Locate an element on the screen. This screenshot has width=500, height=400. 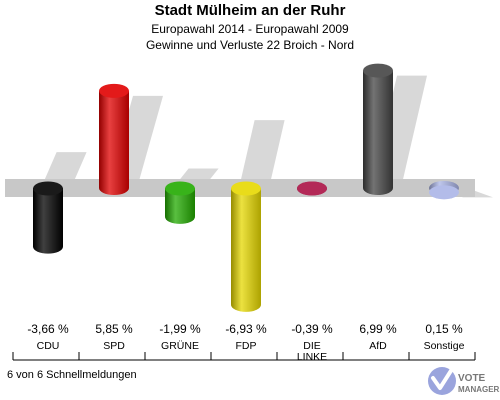
logo-checkmark-icon is located at coordinates (443, 377).